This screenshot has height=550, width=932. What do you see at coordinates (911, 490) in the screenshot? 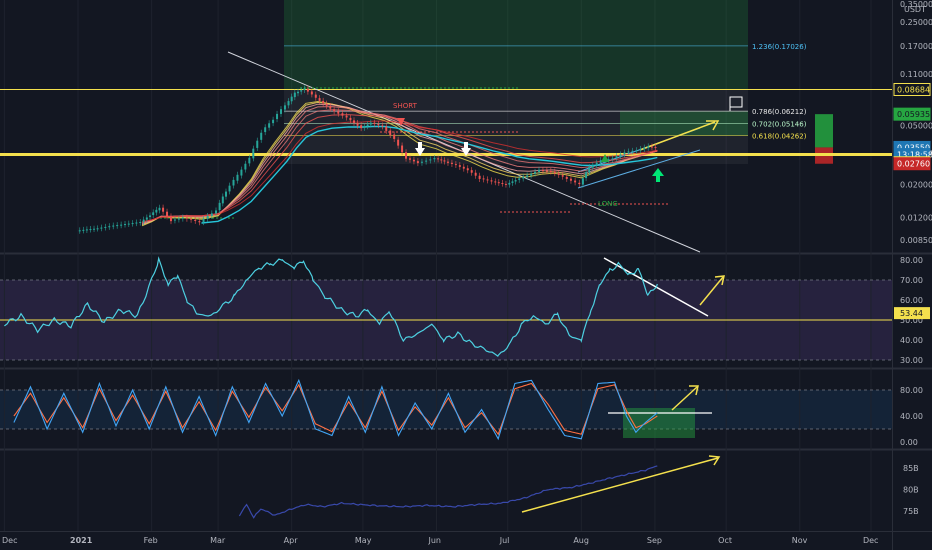
I see `obv-tick-label-1: 80B` at bounding box center [911, 490].